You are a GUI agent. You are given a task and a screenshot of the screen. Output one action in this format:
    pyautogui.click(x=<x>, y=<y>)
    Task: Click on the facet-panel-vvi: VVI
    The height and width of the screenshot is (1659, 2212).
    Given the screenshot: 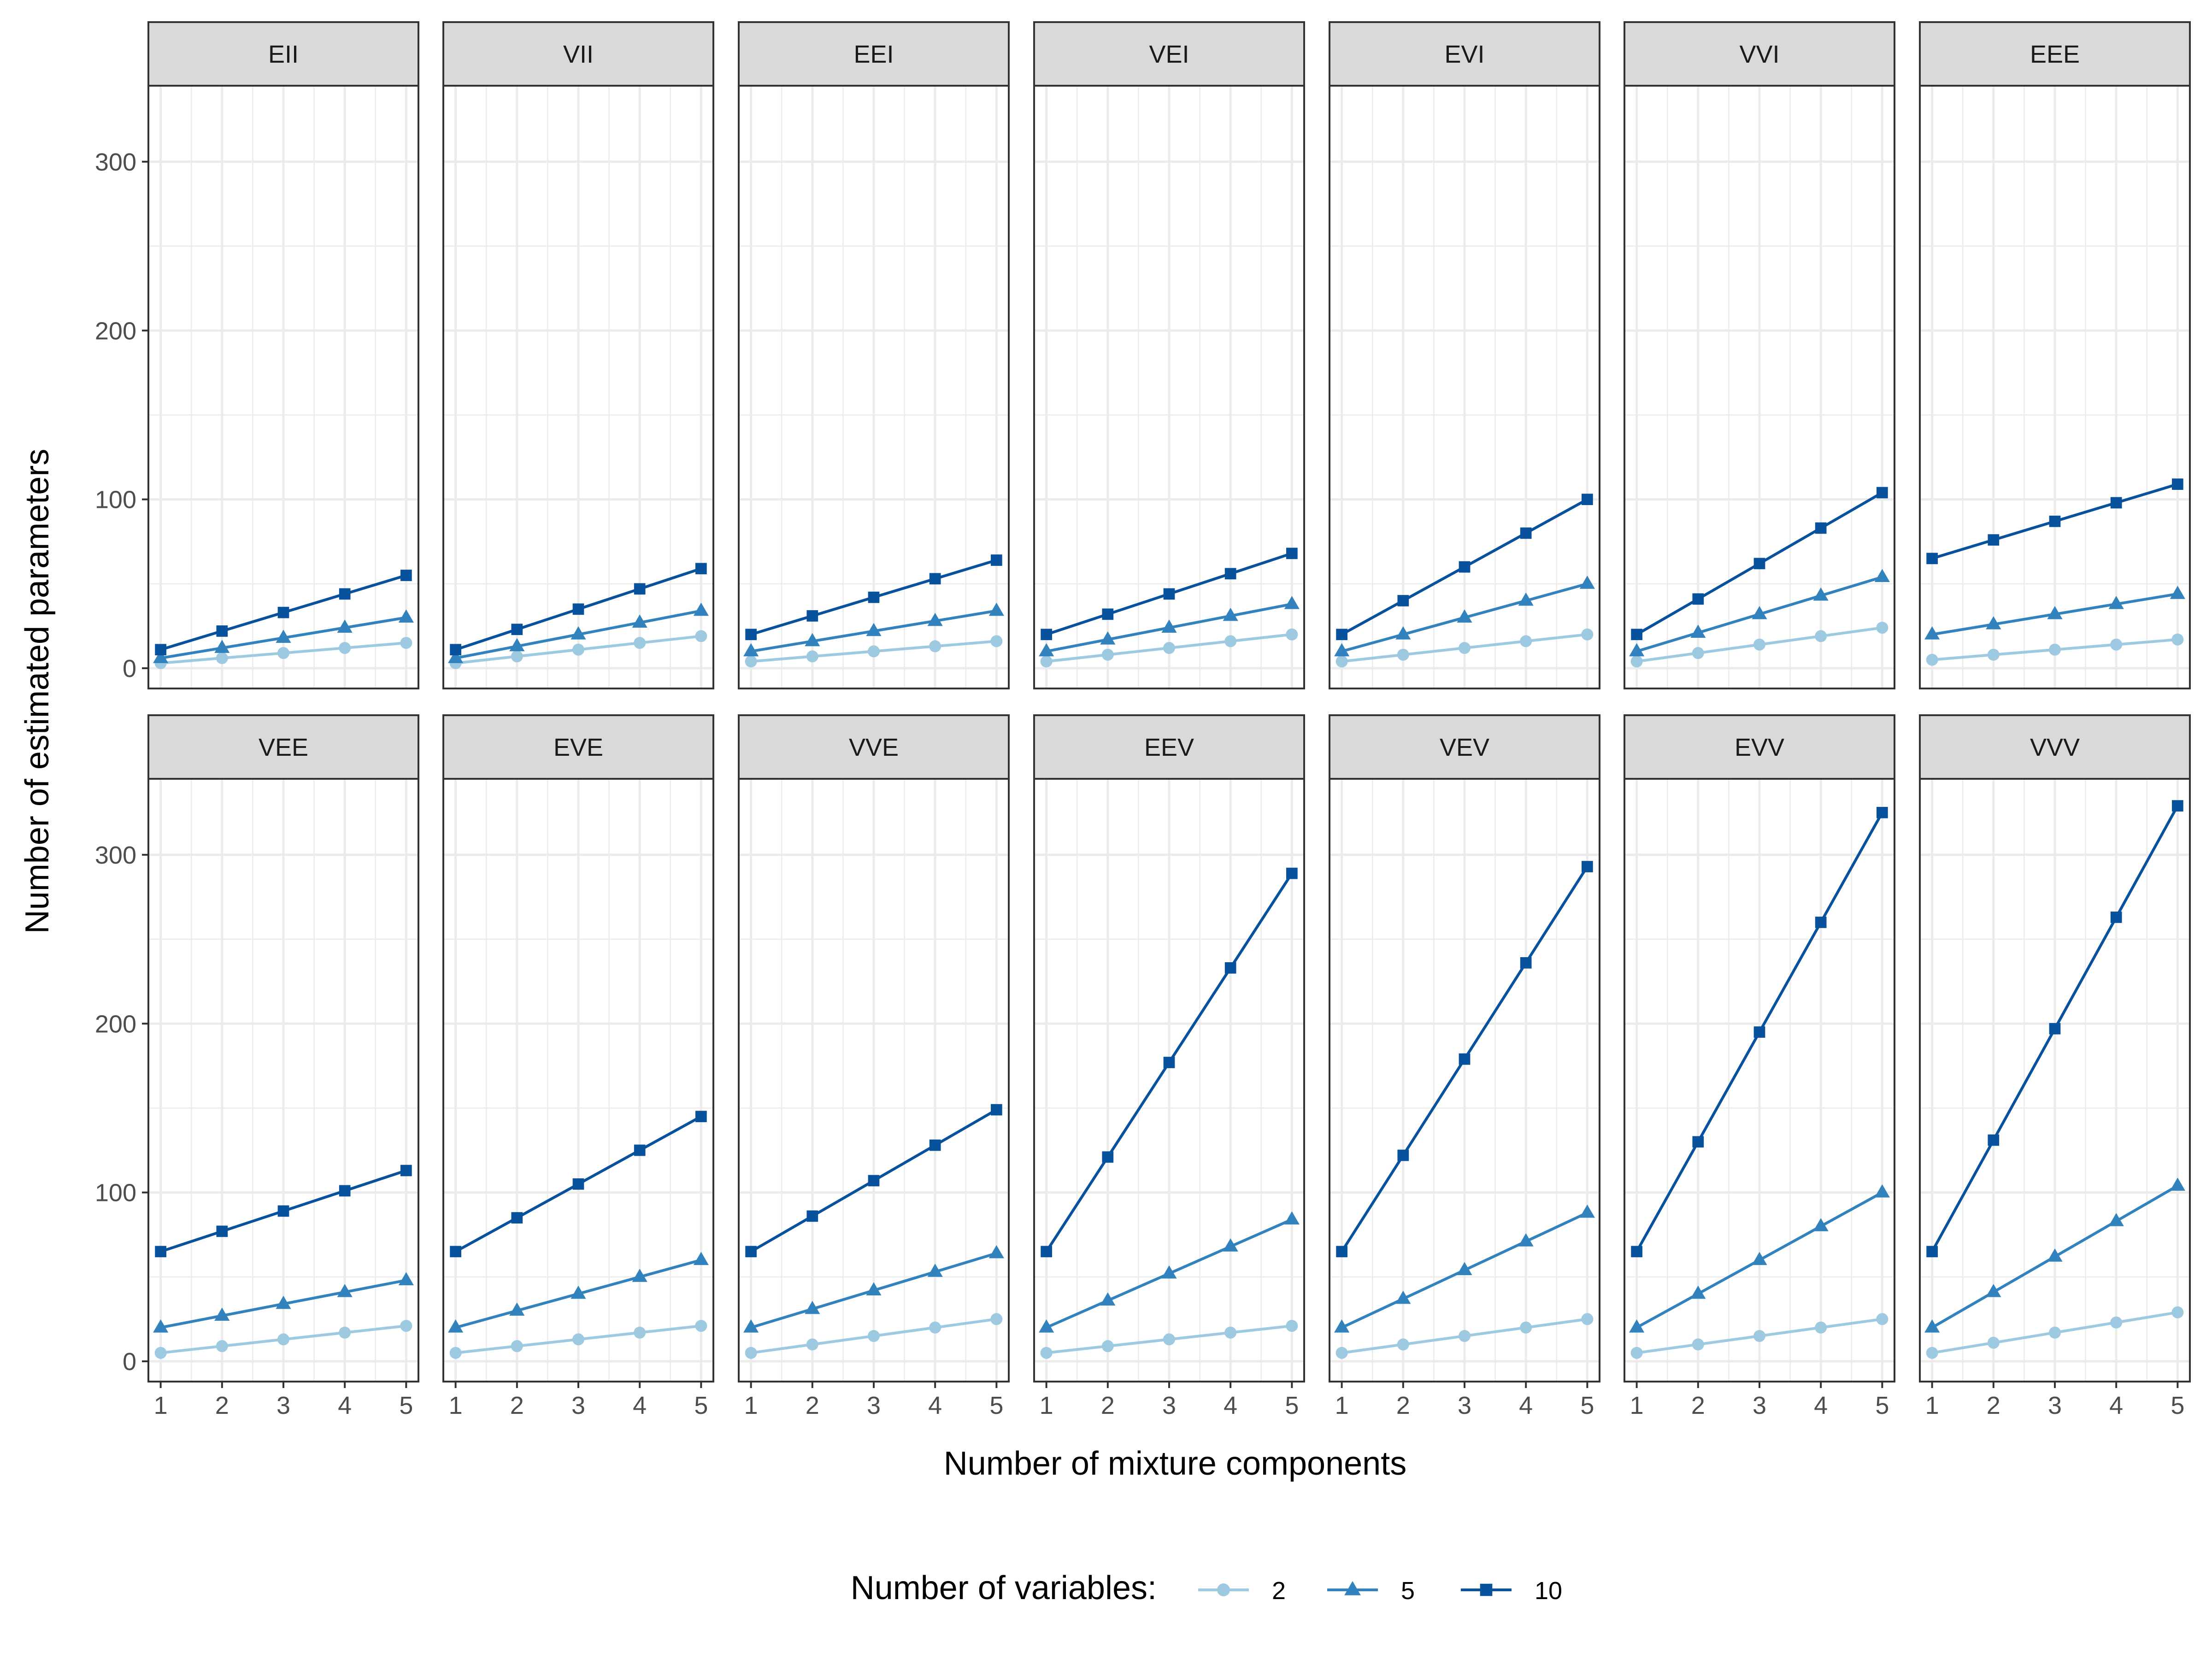 What is the action you would take?
    pyautogui.click(x=1759, y=355)
    